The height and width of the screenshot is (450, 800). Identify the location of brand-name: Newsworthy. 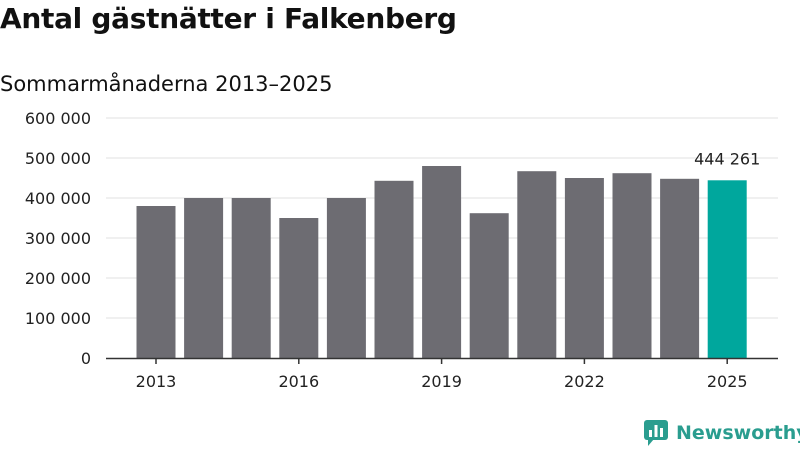
(738, 433).